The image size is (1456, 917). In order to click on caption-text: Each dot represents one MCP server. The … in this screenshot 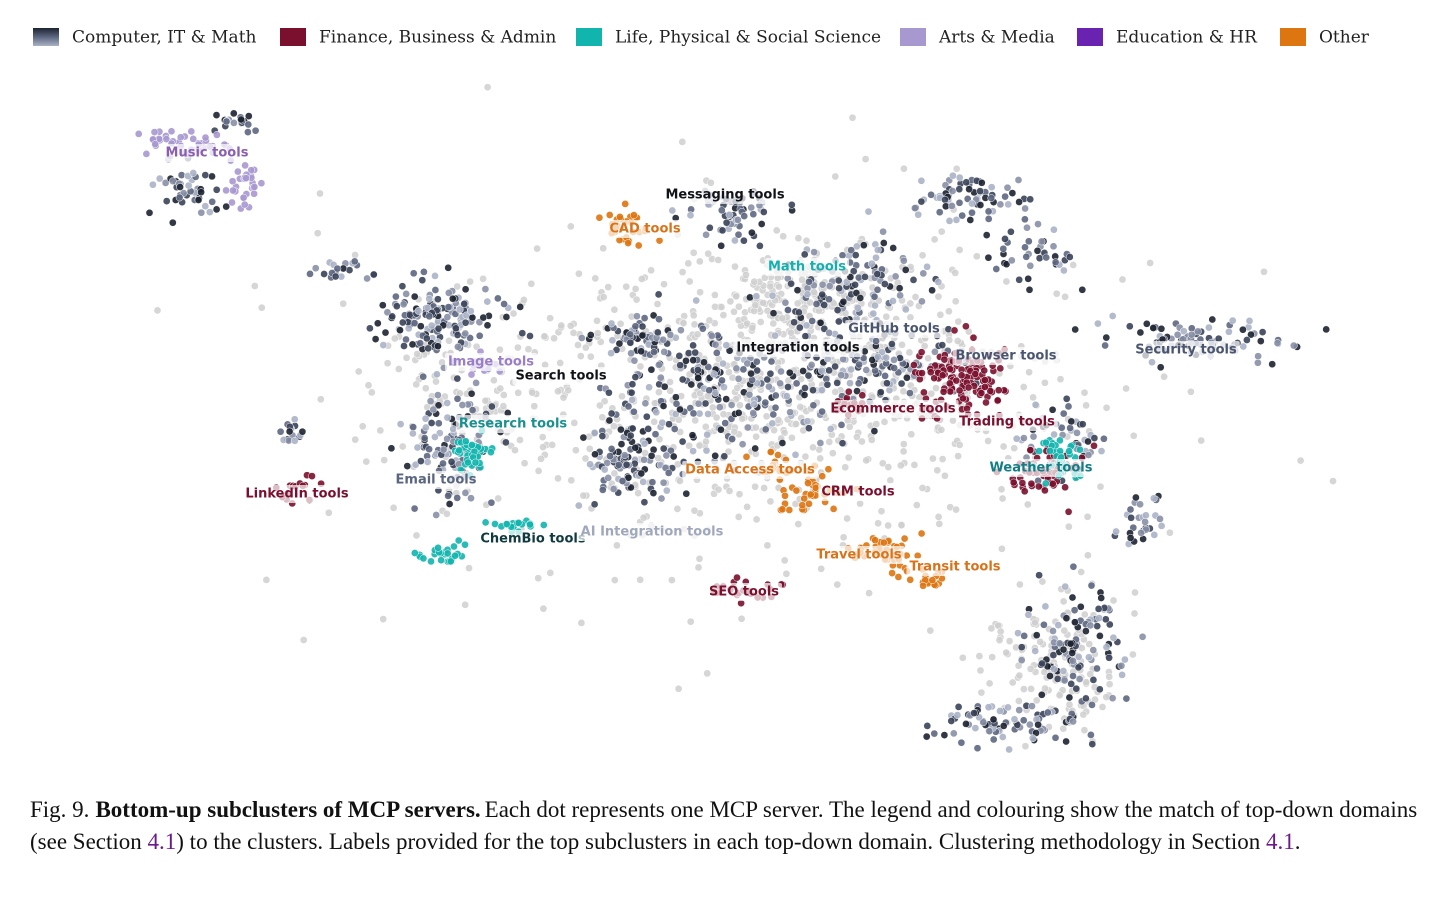, I will do `click(724, 825)`.